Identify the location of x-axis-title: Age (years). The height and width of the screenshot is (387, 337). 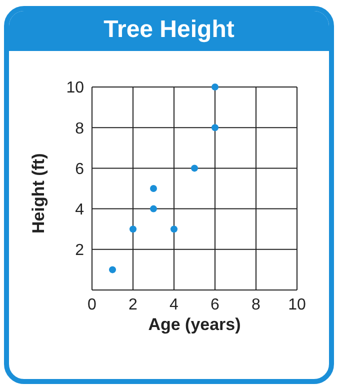
(194, 324).